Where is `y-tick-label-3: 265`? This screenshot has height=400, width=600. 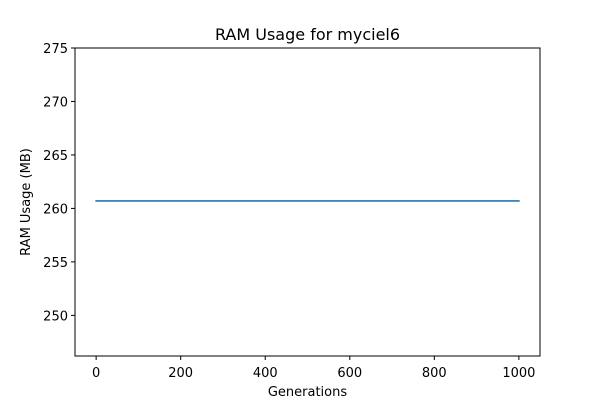 y-tick-label-3: 265 is located at coordinates (55, 156).